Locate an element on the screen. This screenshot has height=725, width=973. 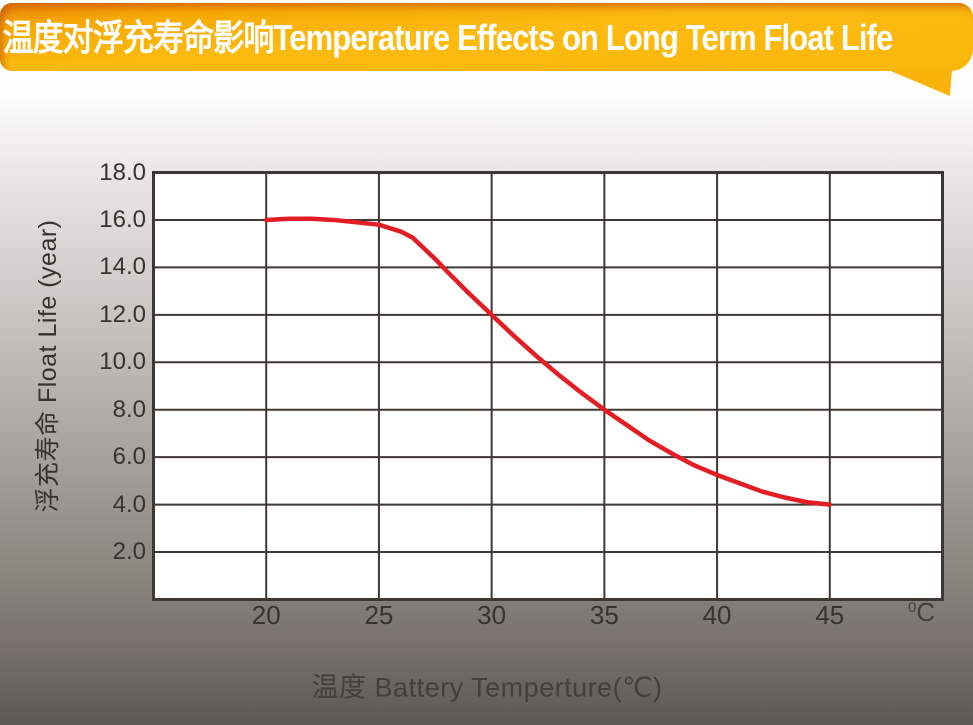
y-axis-title: 浮充寿命 Float Life (year) is located at coordinates (48, 366).